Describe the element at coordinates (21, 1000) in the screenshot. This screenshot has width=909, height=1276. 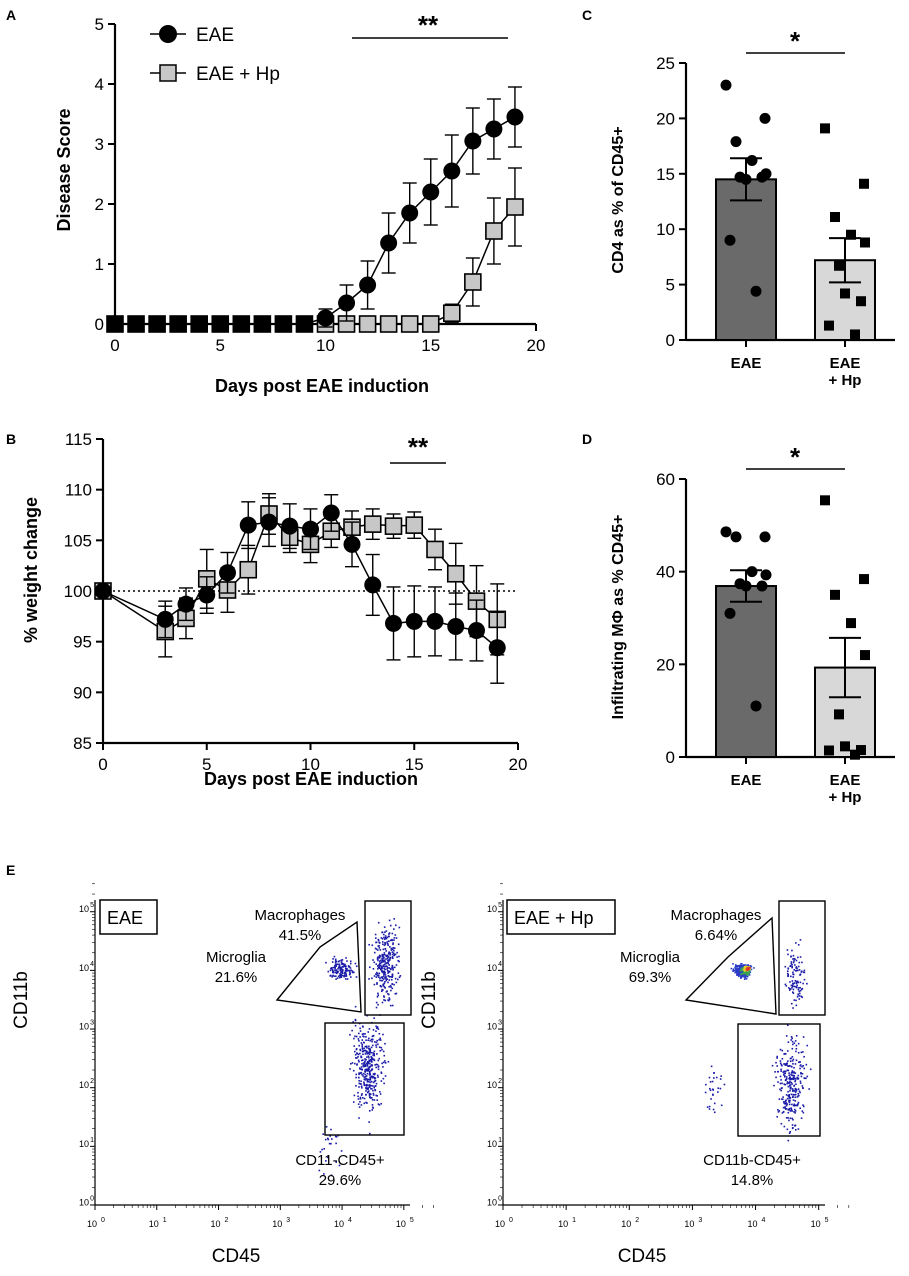
I see `panel-e-left-ylabel: CD11b` at that location.